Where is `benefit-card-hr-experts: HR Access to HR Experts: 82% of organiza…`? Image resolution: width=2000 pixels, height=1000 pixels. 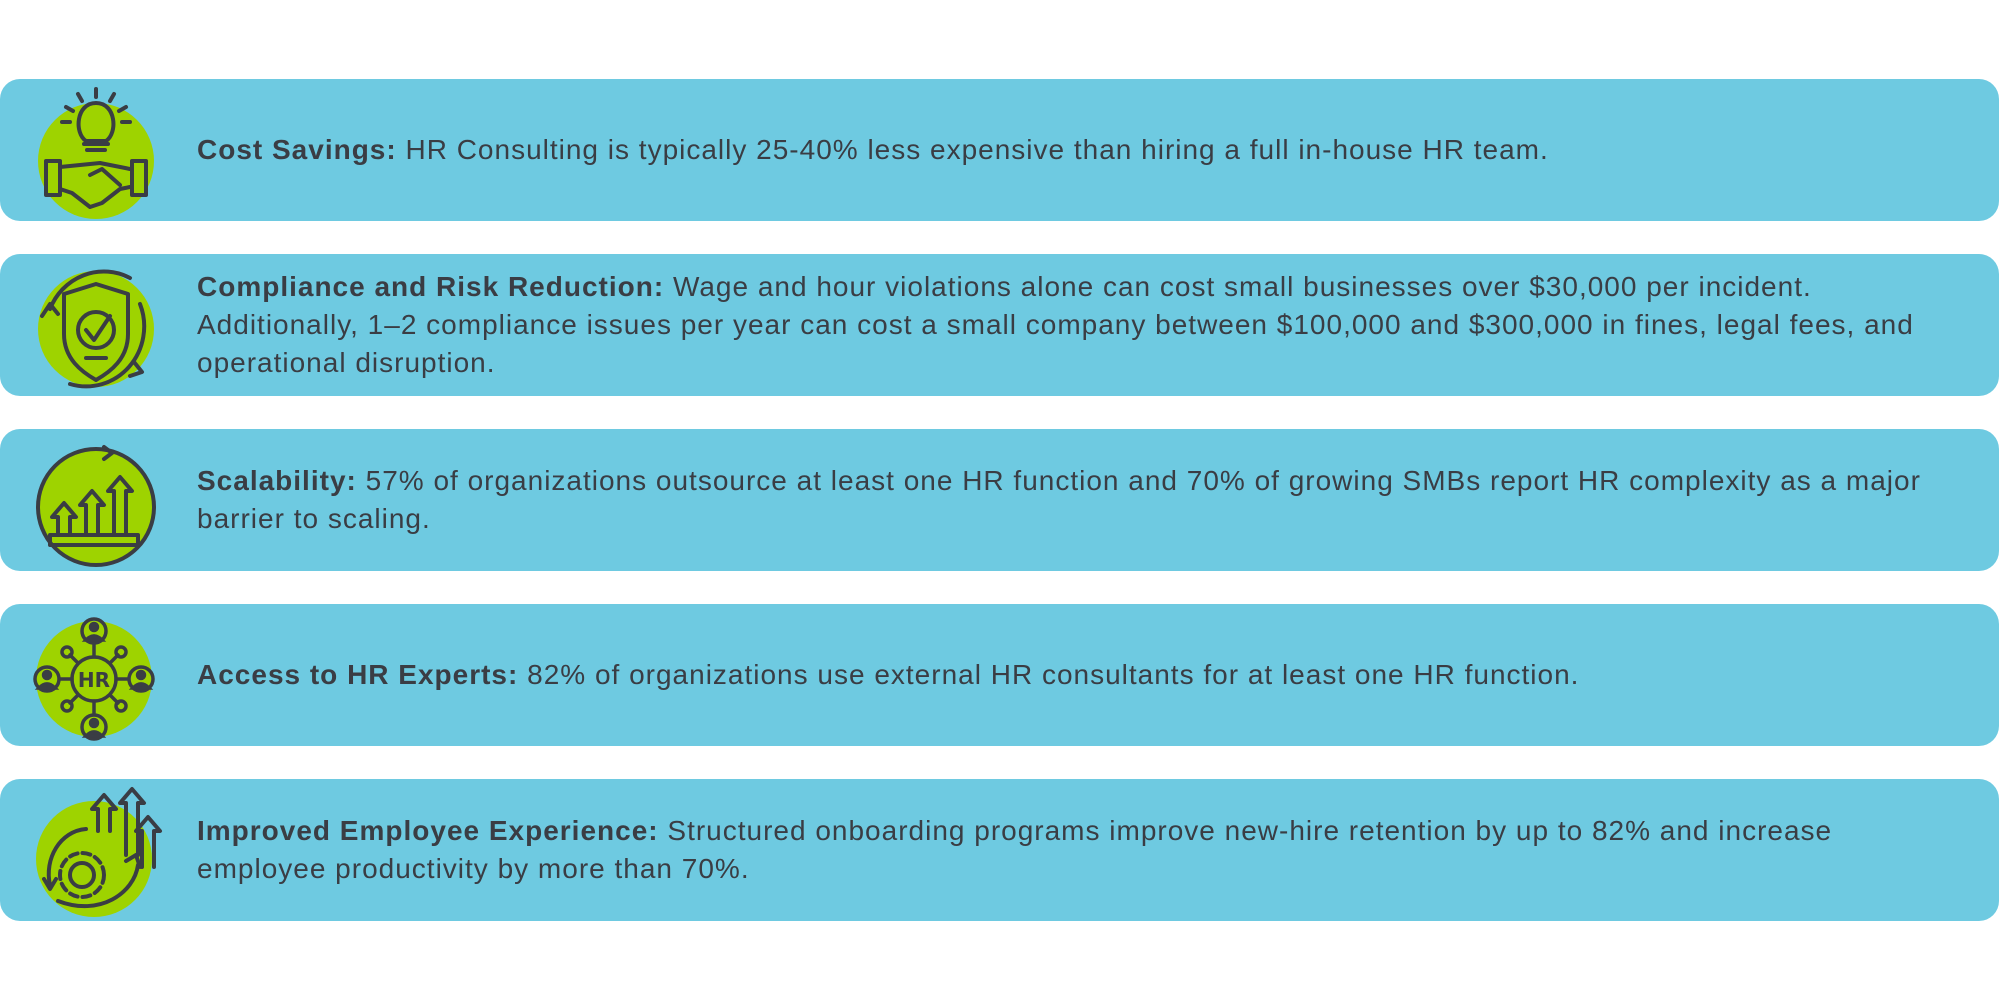
benefit-card-hr-experts: HR Access to HR Experts: 82% of organiza… is located at coordinates (999, 675).